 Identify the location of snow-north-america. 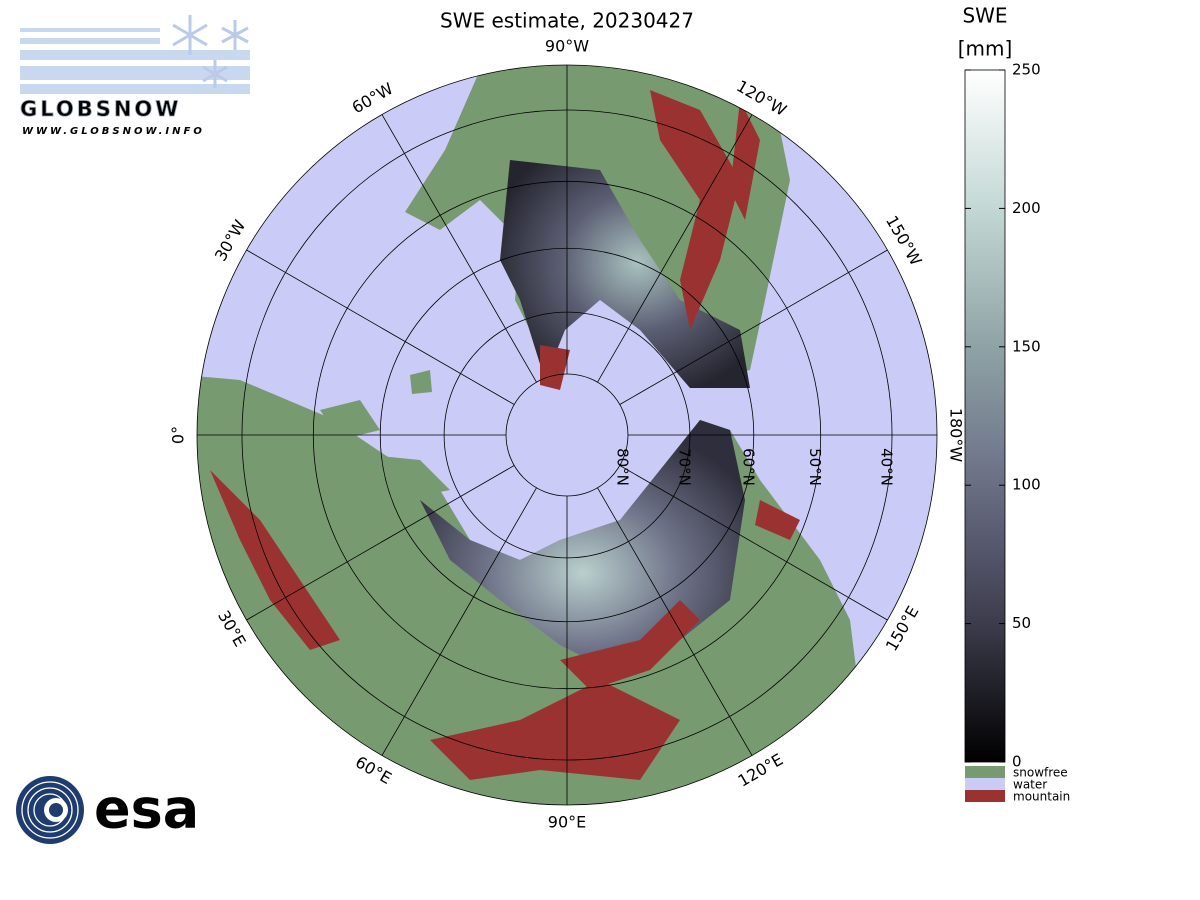
(625, 274).